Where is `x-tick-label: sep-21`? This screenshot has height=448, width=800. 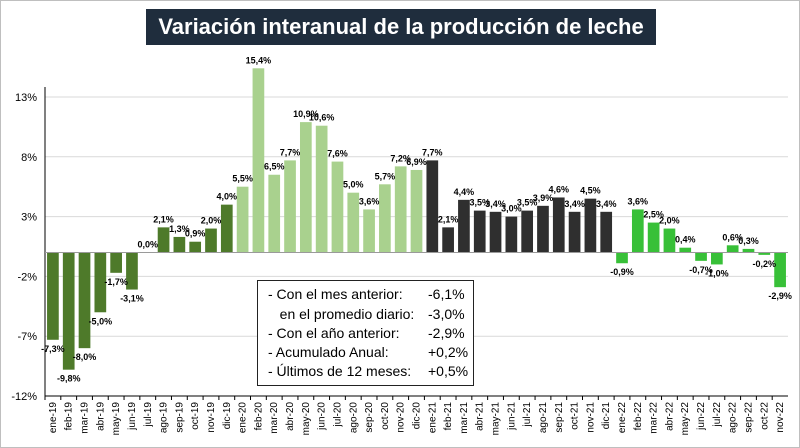 x-tick-label: sep-21 is located at coordinates (559, 417).